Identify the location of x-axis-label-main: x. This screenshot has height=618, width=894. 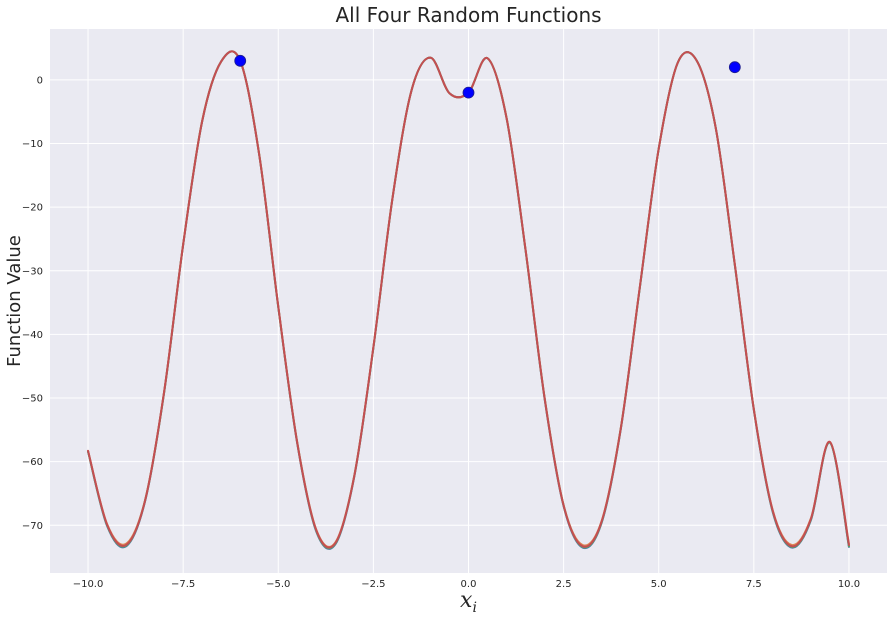
(466, 600).